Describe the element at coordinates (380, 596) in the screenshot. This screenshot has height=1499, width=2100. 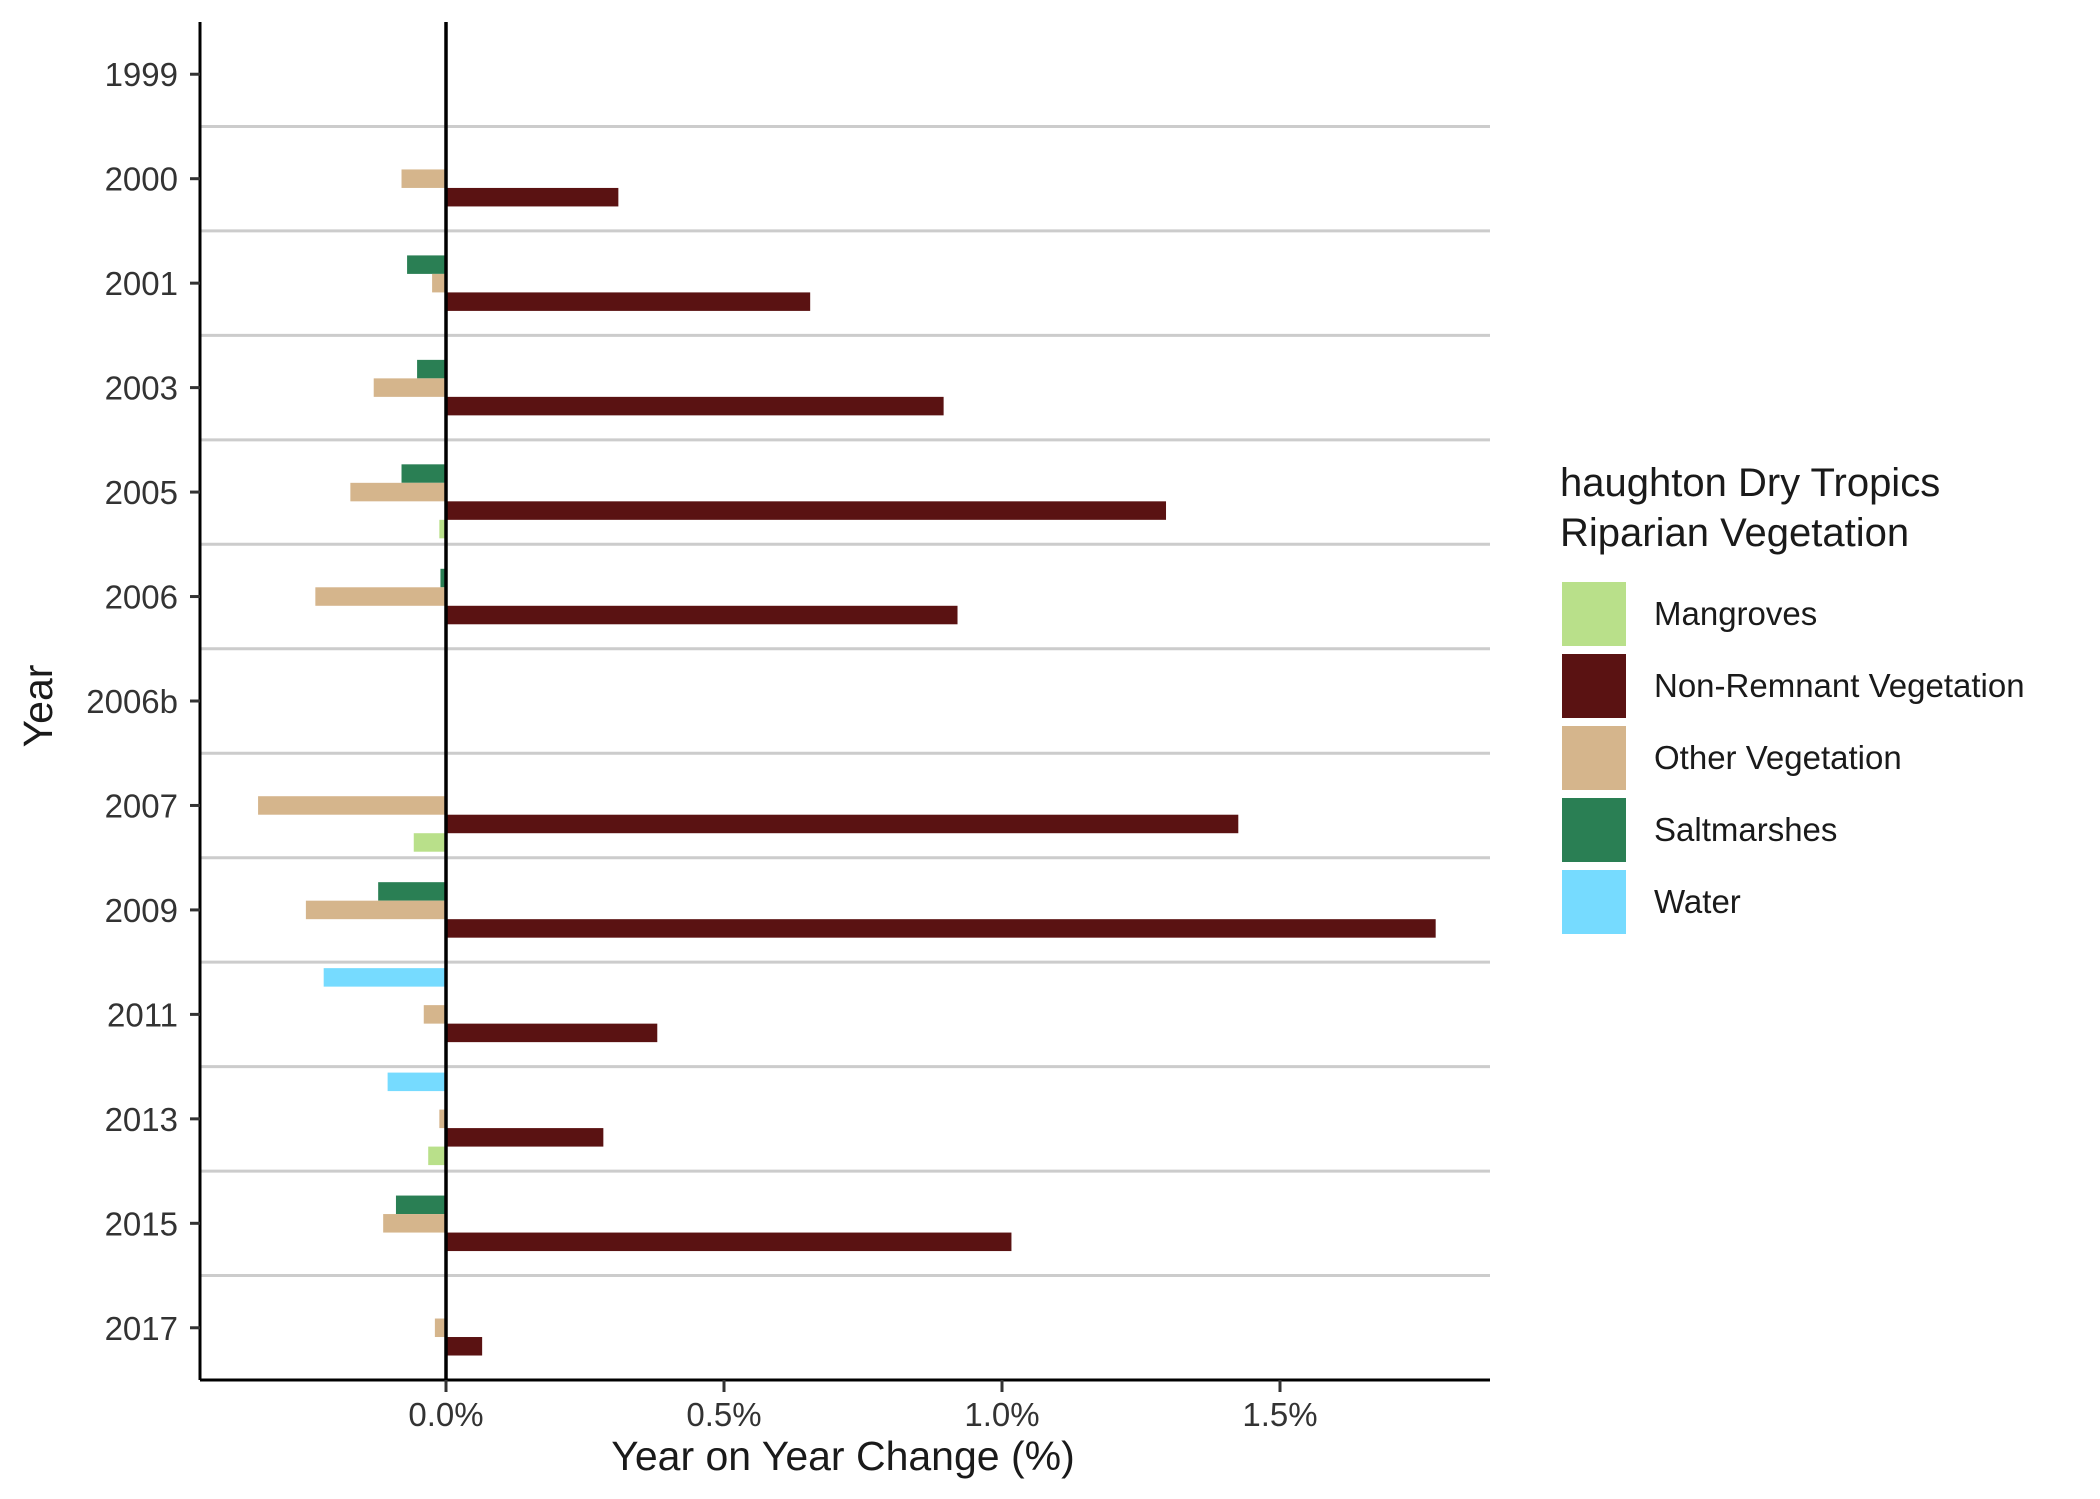
I see `bar-other-vegetation-2006` at that location.